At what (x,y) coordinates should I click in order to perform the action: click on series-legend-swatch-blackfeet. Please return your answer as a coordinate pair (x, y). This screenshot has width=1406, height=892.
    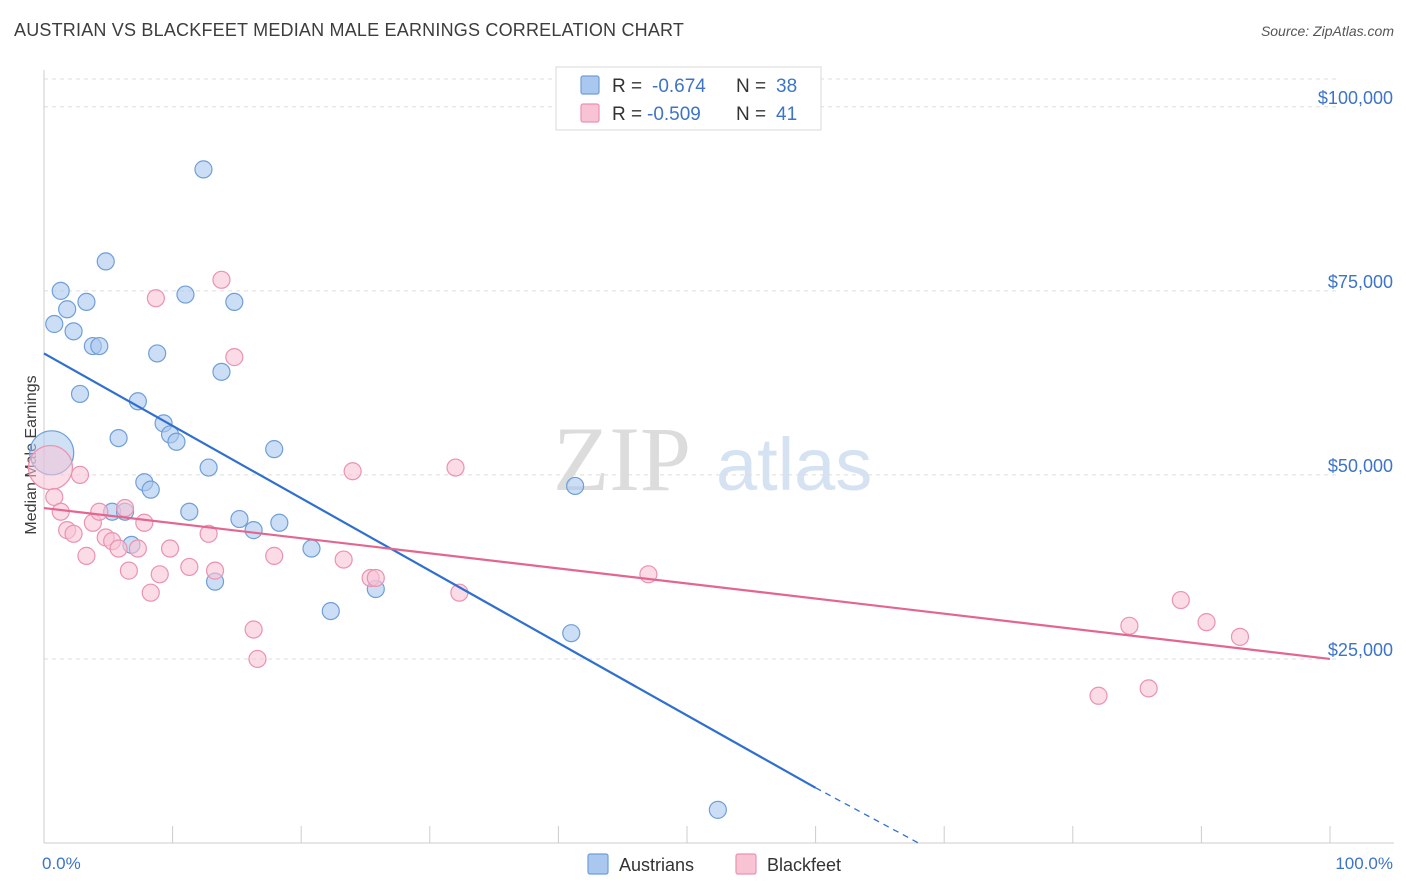
    Looking at the image, I should click on (746, 864).